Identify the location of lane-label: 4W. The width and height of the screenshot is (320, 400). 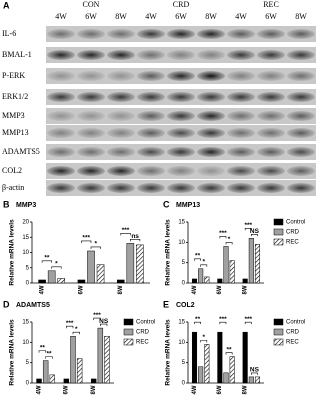
(241, 16).